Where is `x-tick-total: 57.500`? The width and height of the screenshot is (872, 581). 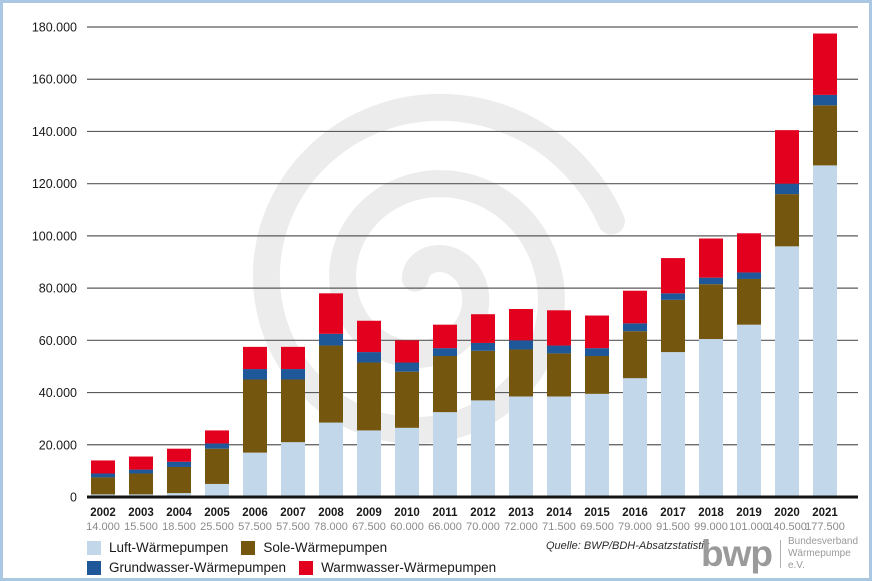
x-tick-total: 57.500 is located at coordinates (293, 527).